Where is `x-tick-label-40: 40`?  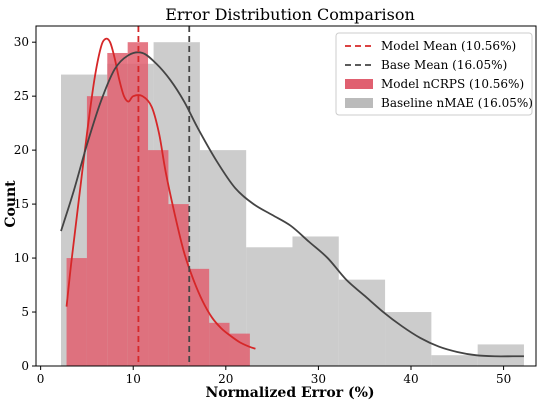 x-tick-label-40: 40 is located at coordinates (410, 379).